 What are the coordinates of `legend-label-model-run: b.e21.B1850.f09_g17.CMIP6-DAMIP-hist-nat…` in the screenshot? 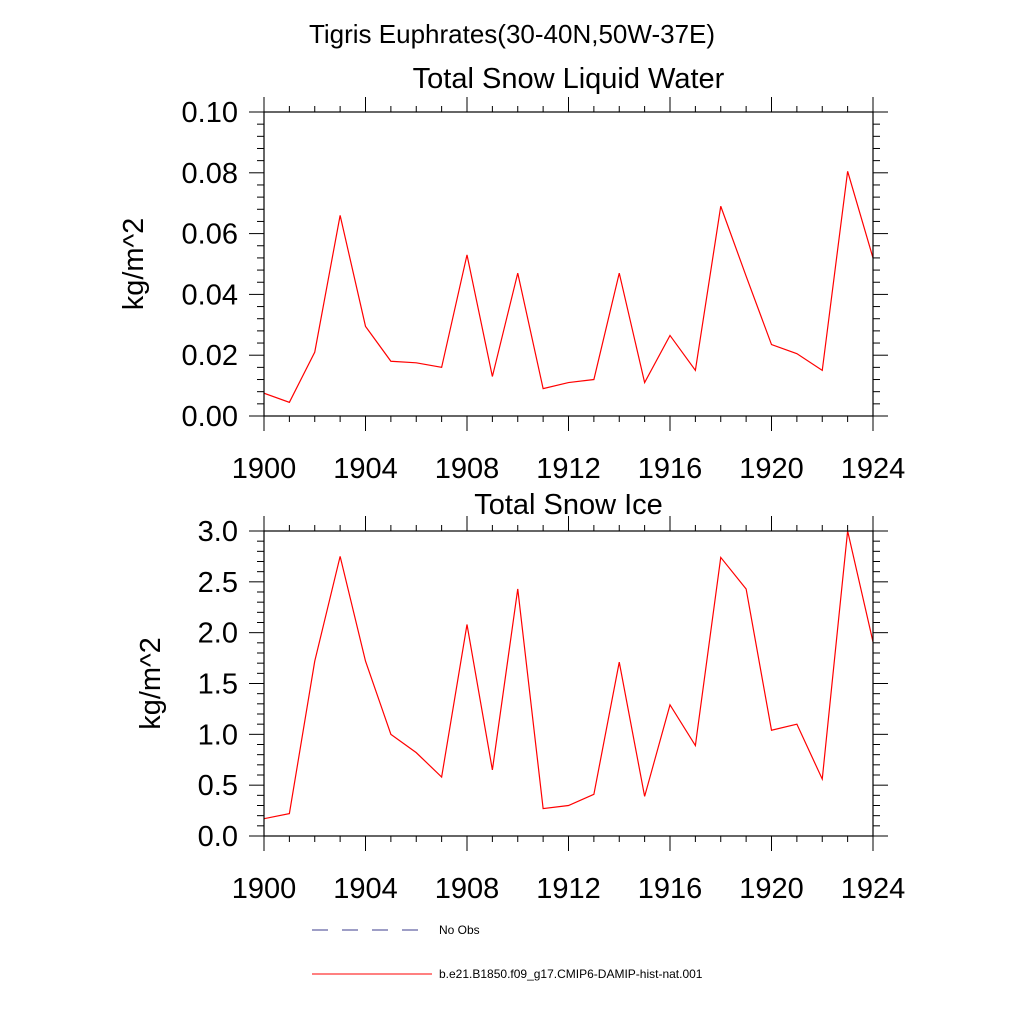 It's located at (571, 974).